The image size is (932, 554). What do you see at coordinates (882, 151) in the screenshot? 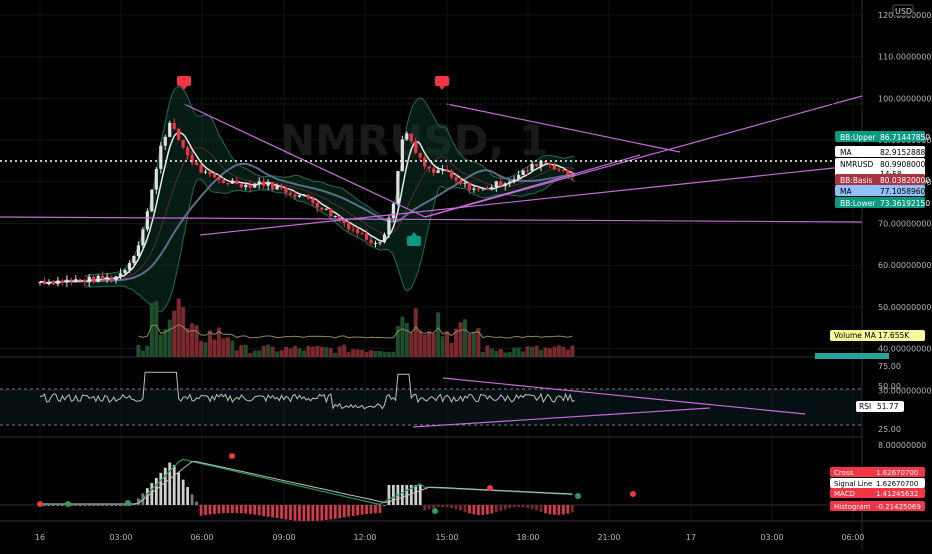
I see `price-tag: MA 82.91528889` at bounding box center [882, 151].